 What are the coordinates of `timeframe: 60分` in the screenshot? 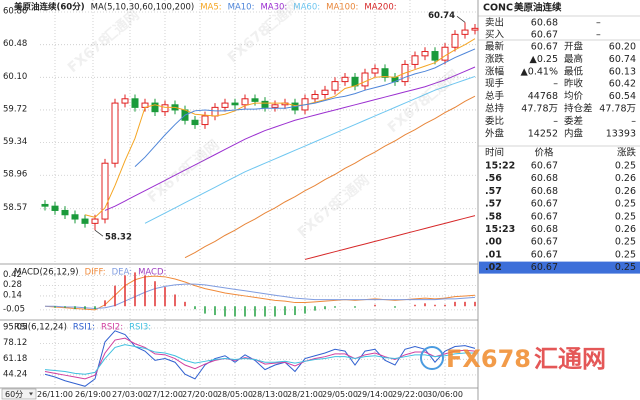 It's located at (14, 394).